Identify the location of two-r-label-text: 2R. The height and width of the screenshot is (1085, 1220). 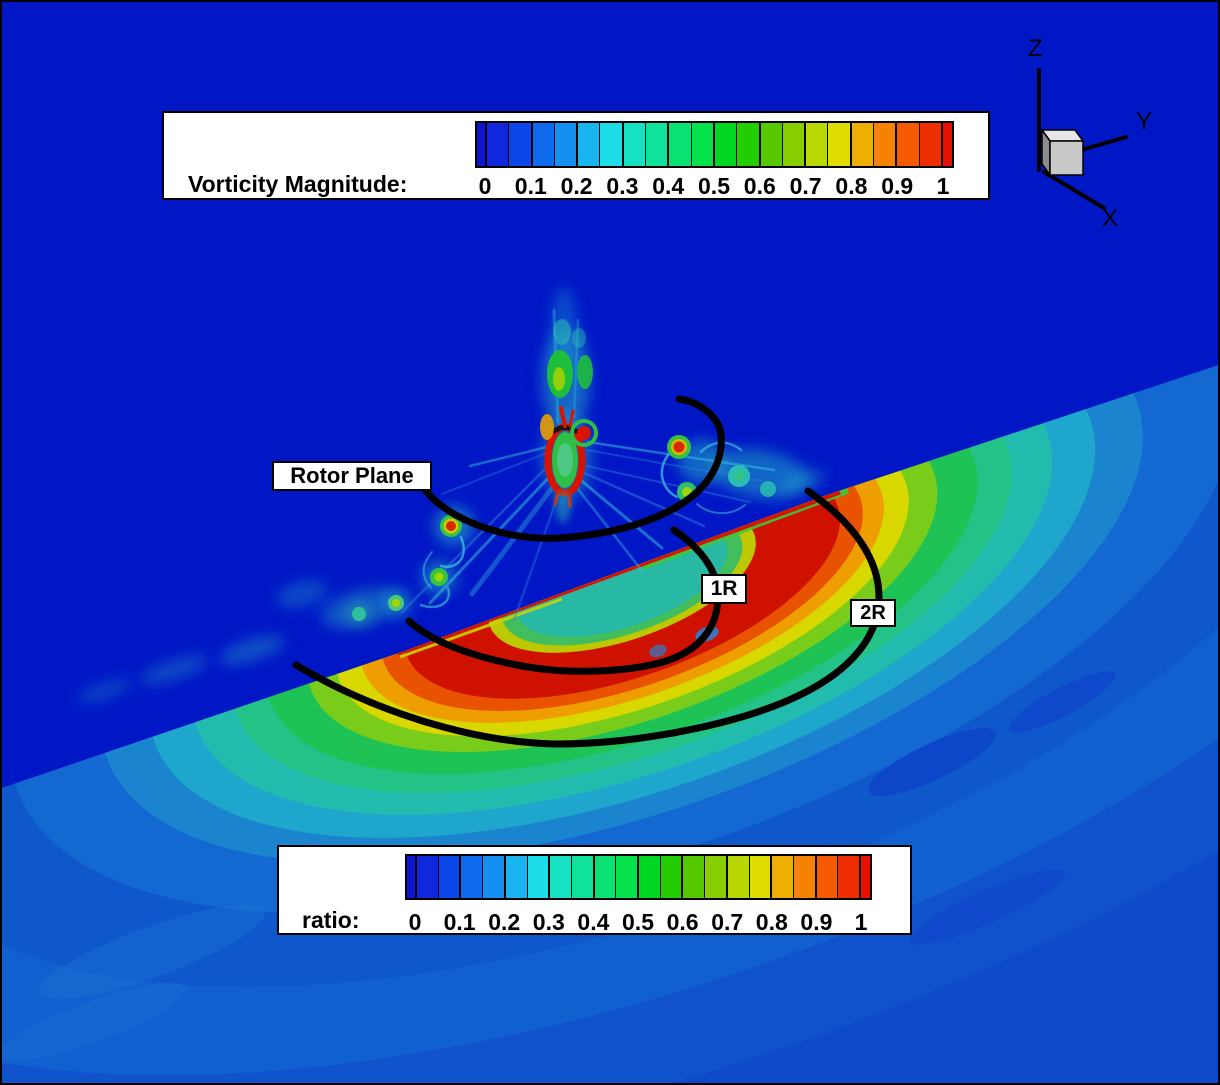
(873, 612).